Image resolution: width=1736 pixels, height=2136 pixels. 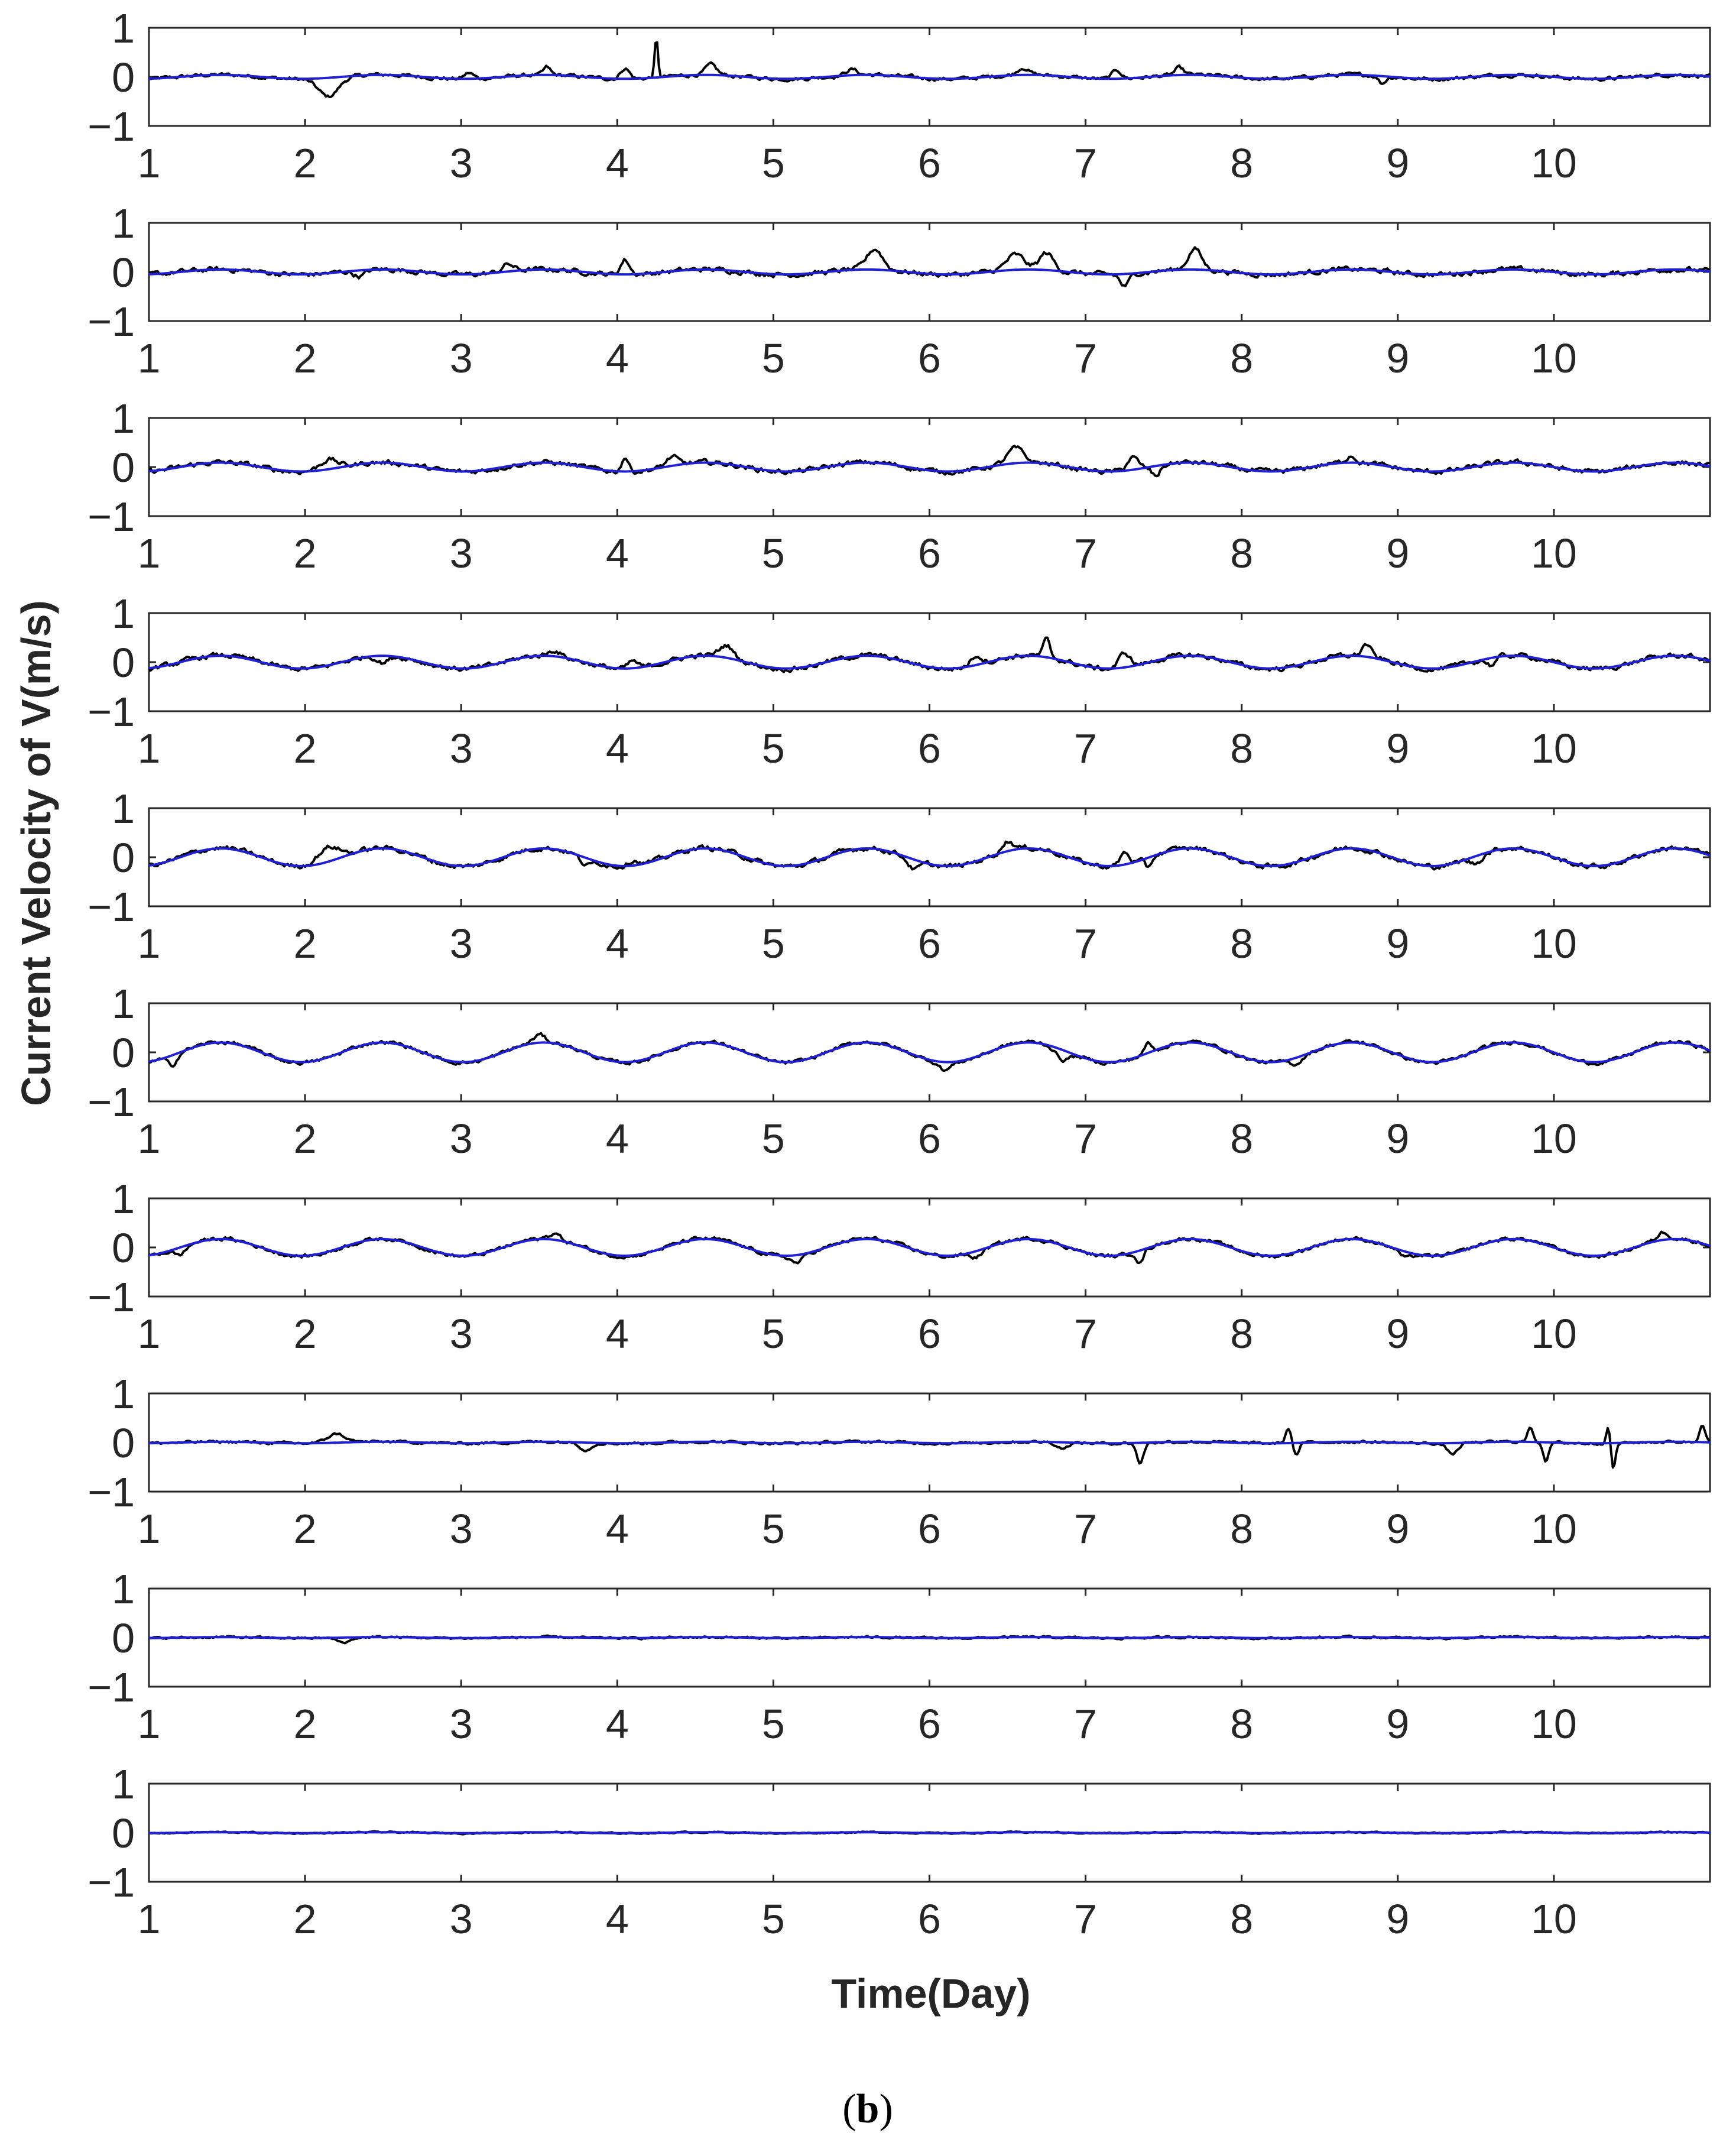 I want to click on x-axis-label: Time(Day), so click(x=930, y=1993).